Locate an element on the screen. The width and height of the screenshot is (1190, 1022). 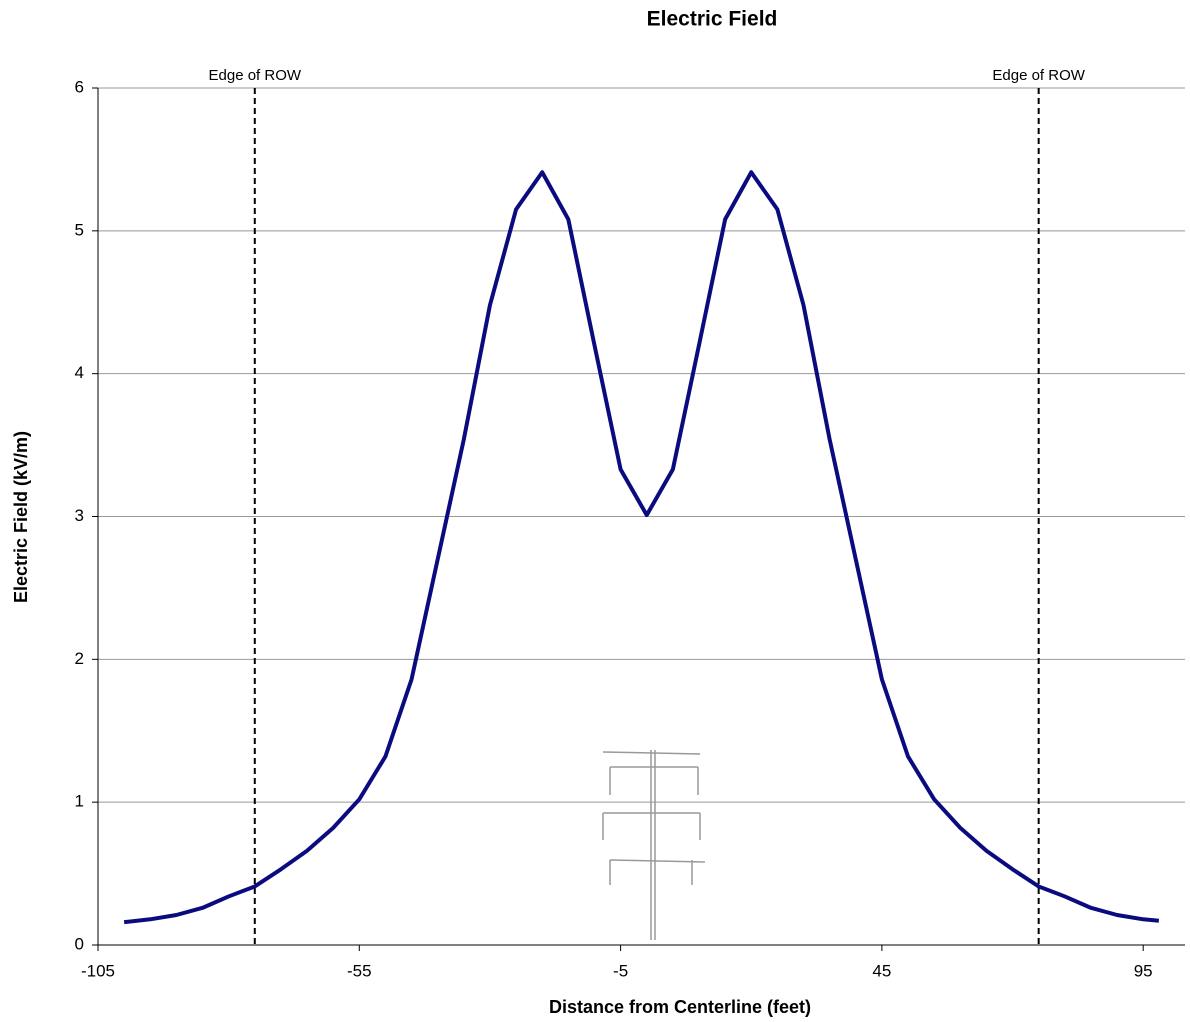
y-axis-label: Electric Field (kV/m) is located at coordinates (21, 517).